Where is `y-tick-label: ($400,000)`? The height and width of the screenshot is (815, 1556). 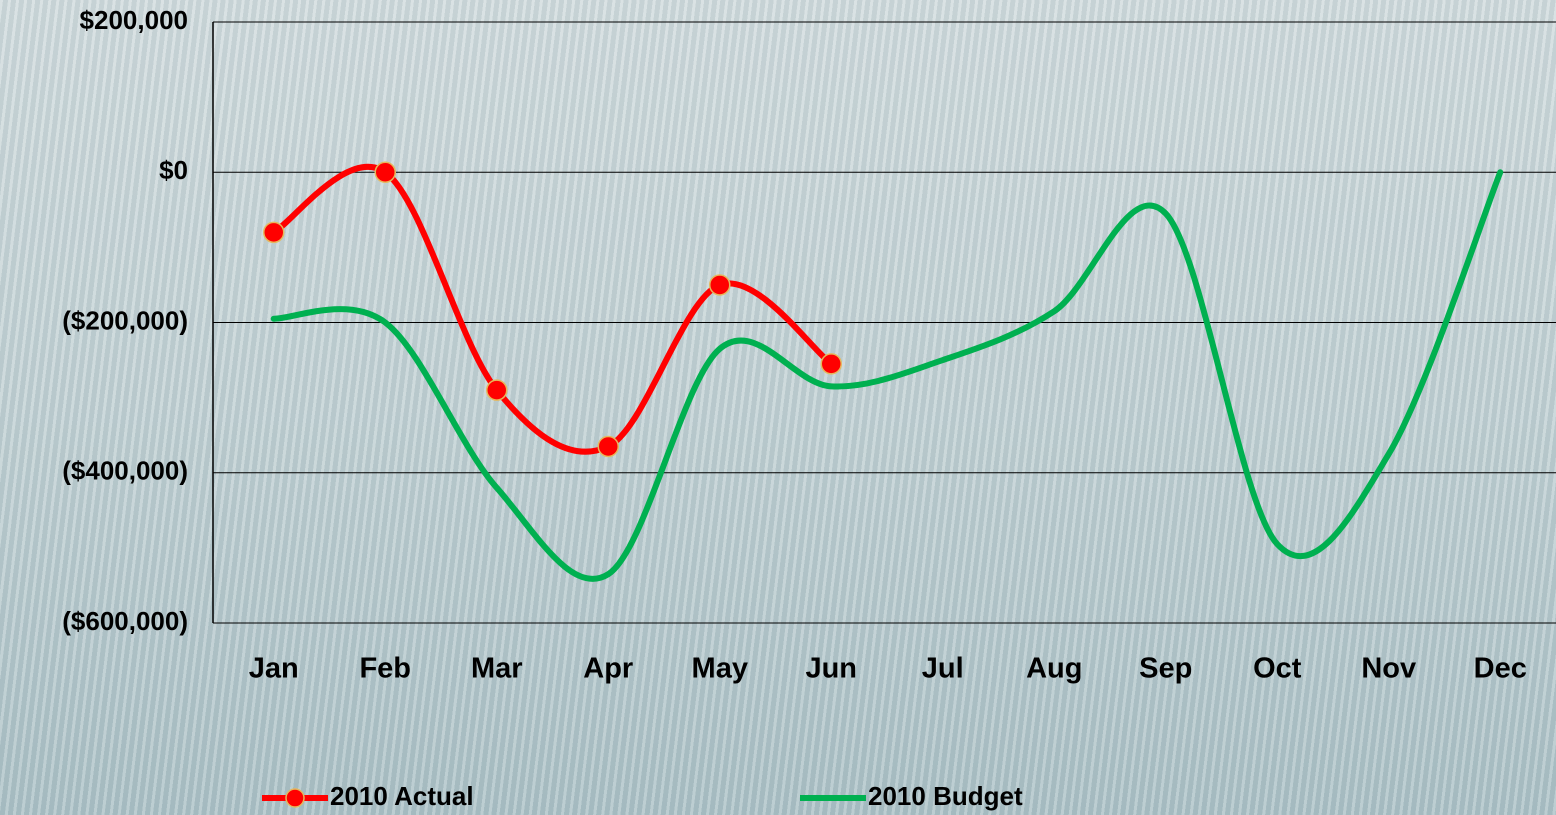 y-tick-label: ($400,000) is located at coordinates (125, 471).